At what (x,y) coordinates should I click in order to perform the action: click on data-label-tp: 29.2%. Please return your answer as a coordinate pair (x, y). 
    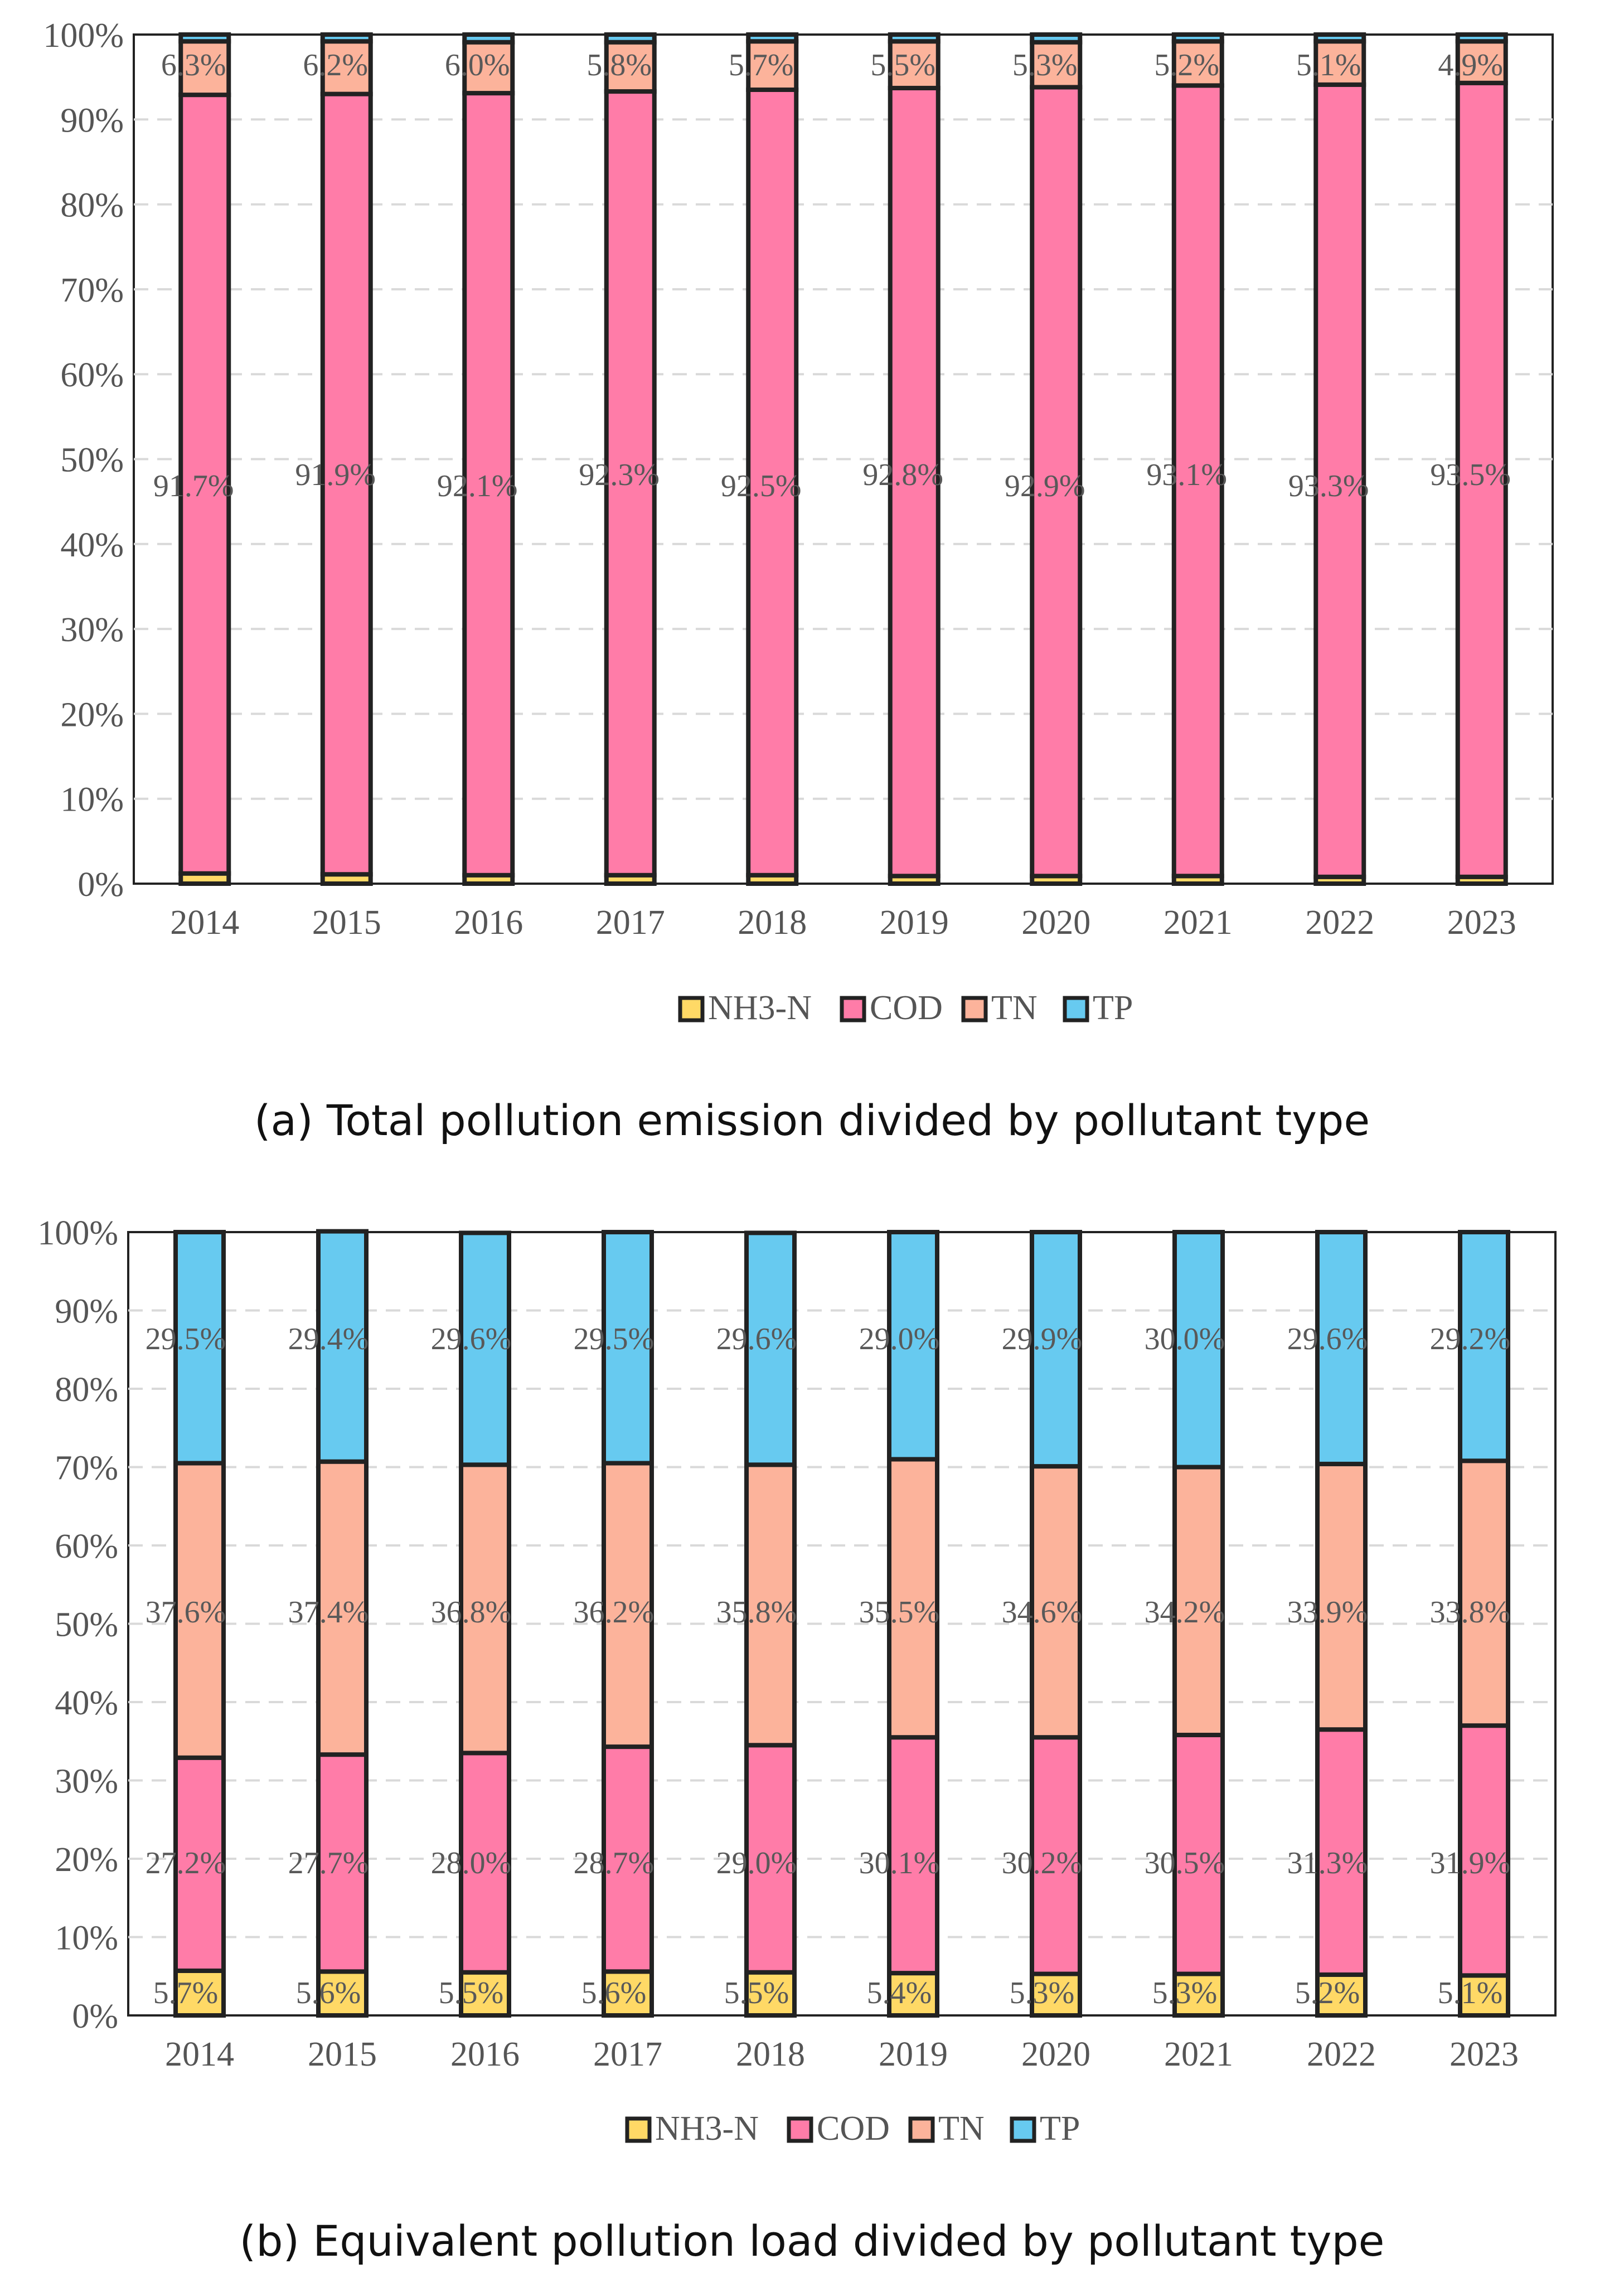
    Looking at the image, I should click on (1471, 1339).